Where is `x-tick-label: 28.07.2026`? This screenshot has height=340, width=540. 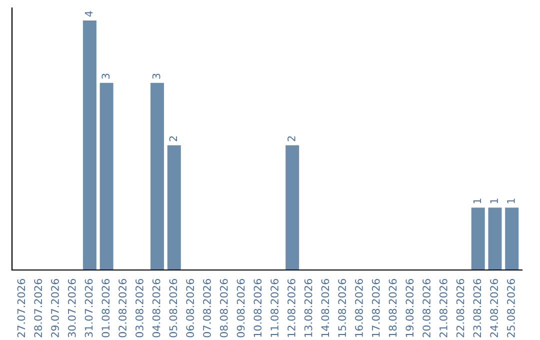
x-tick-label: 28.07.2026 is located at coordinates (38, 308).